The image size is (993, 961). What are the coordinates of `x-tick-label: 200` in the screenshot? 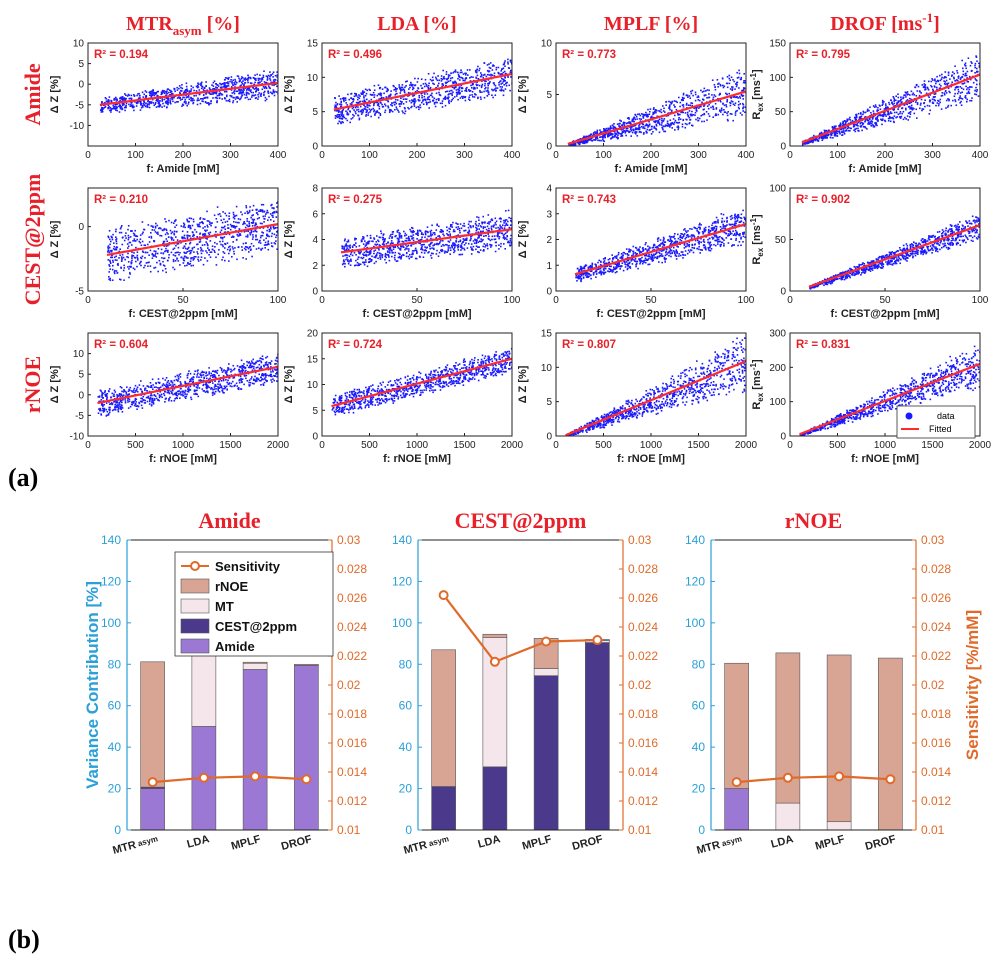 It's located at (183, 155).